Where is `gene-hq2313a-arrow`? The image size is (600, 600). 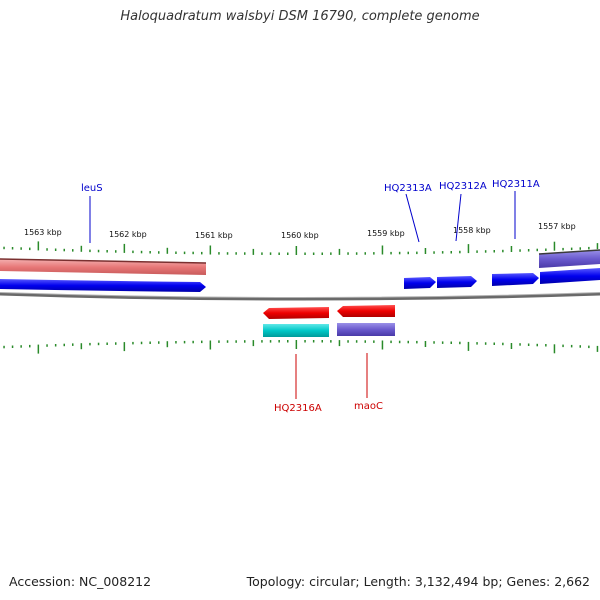 gene-hq2313a-arrow is located at coordinates (420, 283).